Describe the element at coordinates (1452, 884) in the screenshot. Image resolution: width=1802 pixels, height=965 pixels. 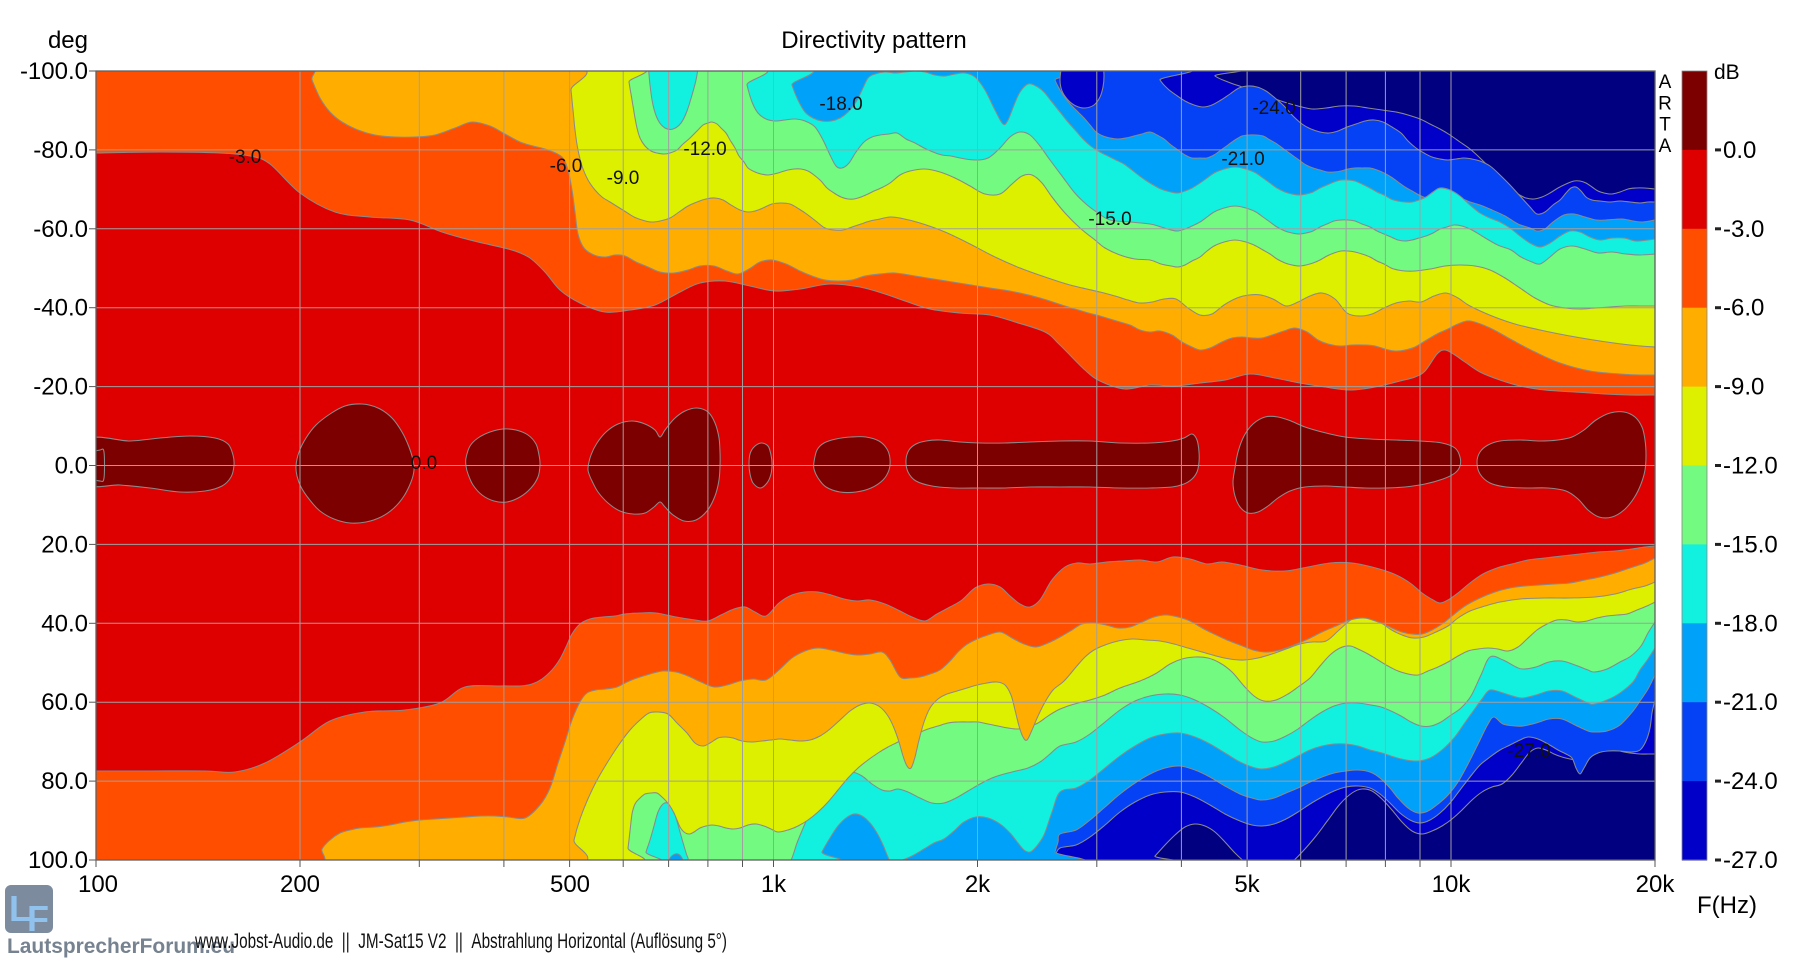
I see `svg-text: 10k` at that location.